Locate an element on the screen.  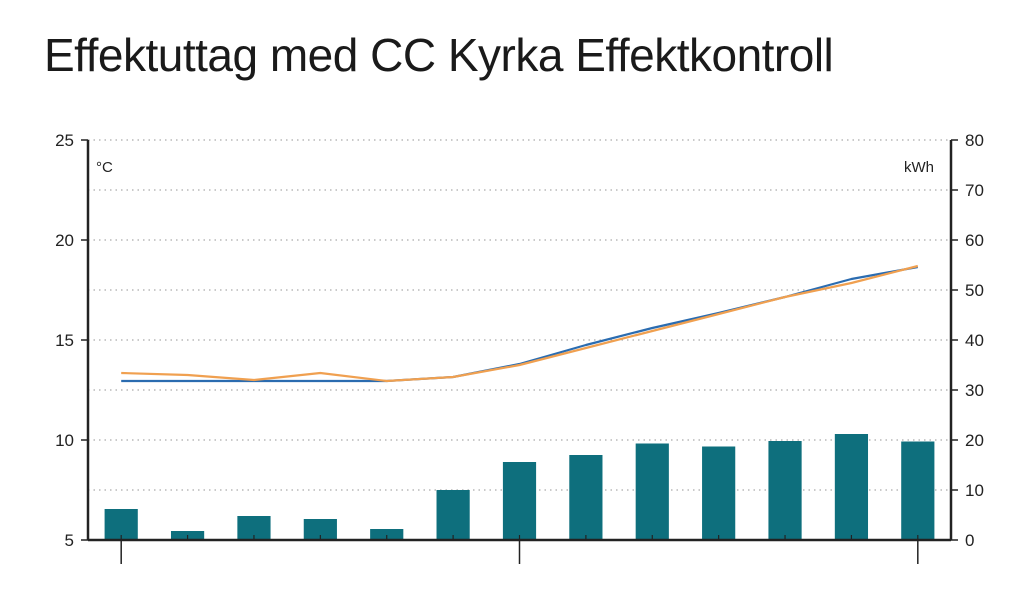
bars is located at coordinates (519, 487).